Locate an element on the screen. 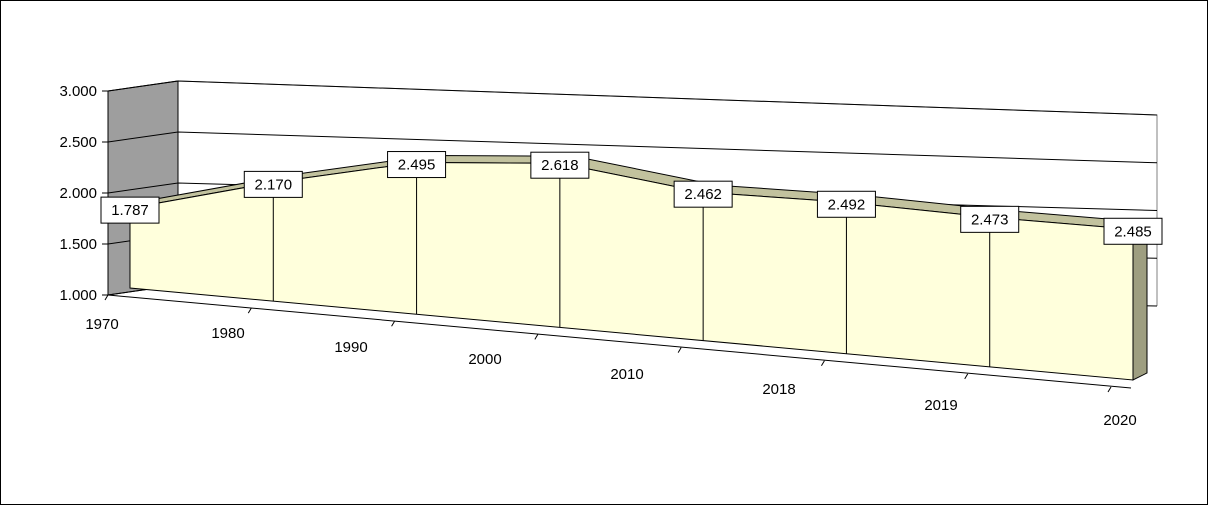  y-tick-label: 1.000 is located at coordinates (78, 295).